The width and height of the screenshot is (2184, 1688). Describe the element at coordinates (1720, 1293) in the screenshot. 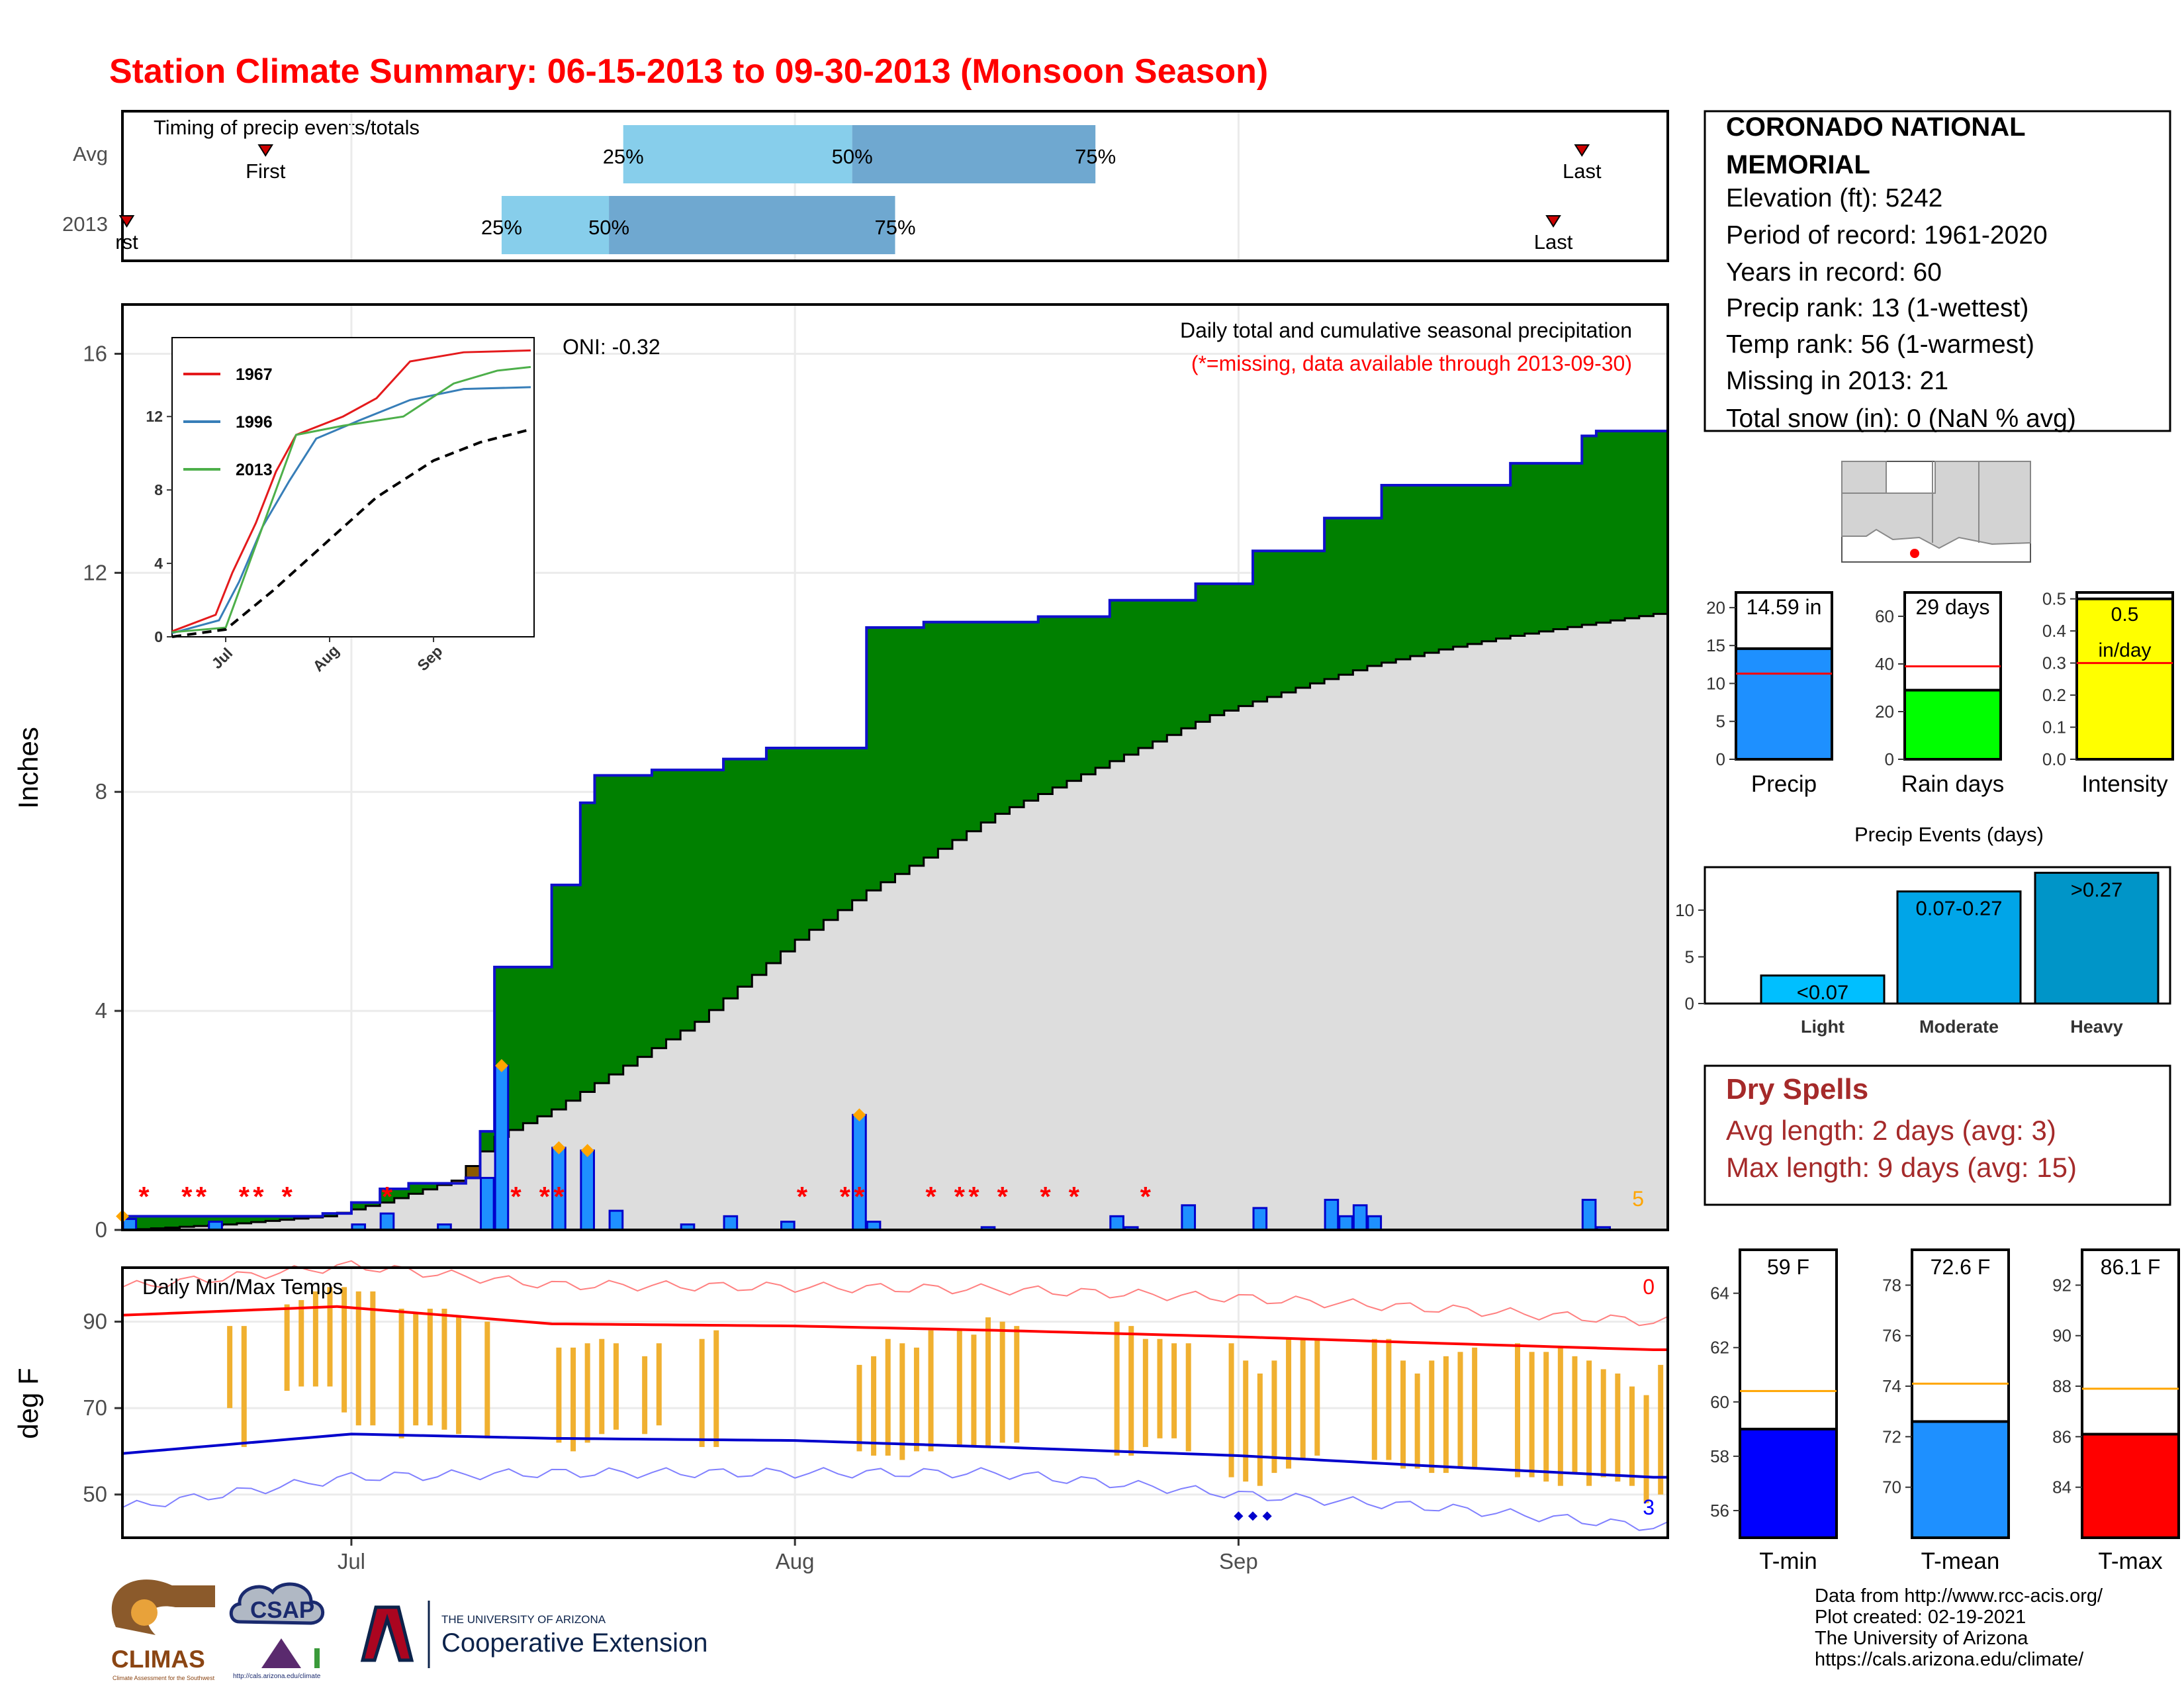

I see `temp-summary-tick-label: 64` at that location.